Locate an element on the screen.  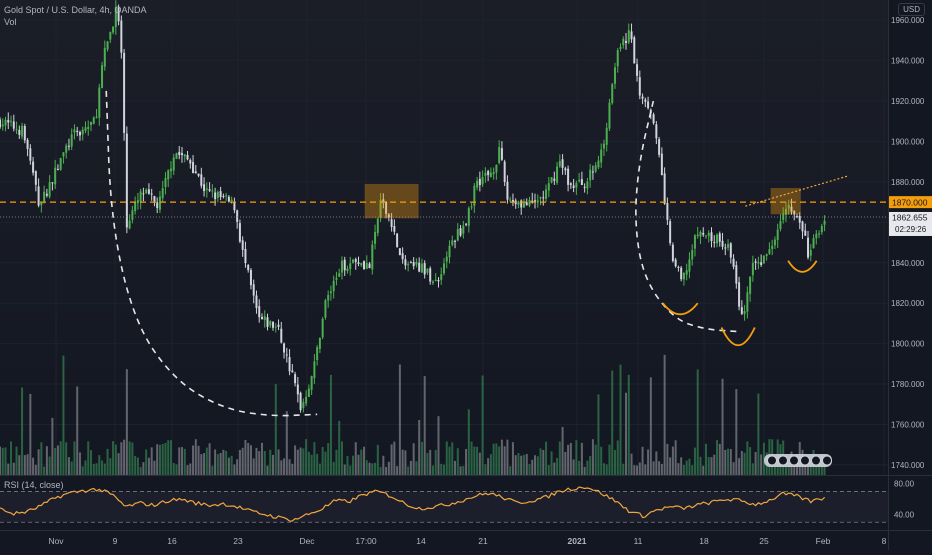
event-markers is located at coordinates (798, 460).